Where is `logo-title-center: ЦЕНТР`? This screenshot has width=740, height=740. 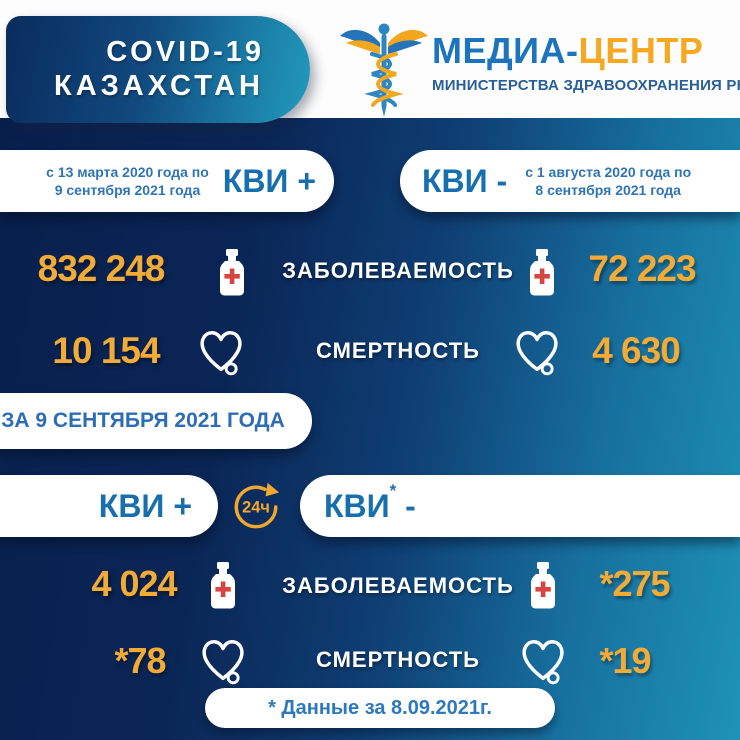 logo-title-center: ЦЕНТР is located at coordinates (641, 50).